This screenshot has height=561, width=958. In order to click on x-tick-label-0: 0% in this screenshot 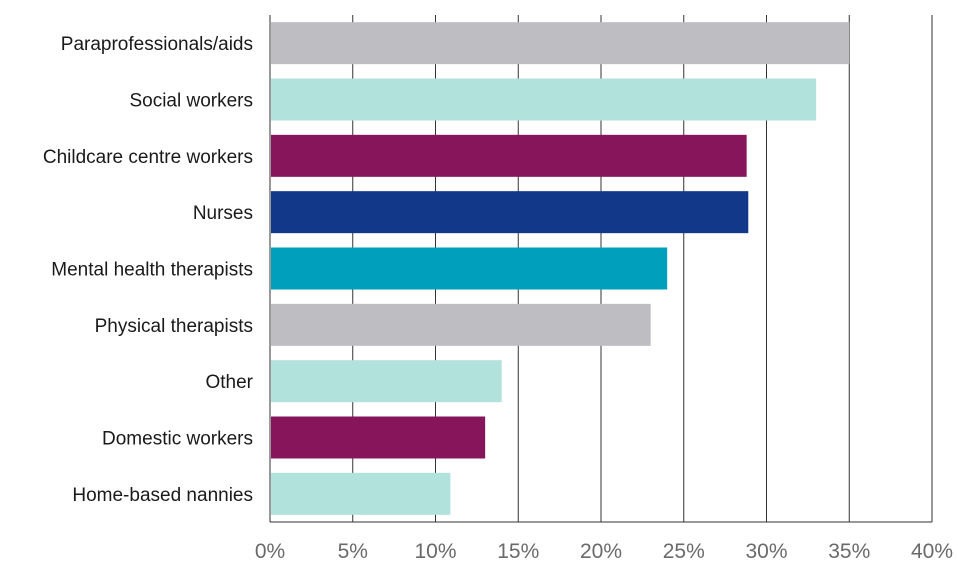, I will do `click(270, 550)`.